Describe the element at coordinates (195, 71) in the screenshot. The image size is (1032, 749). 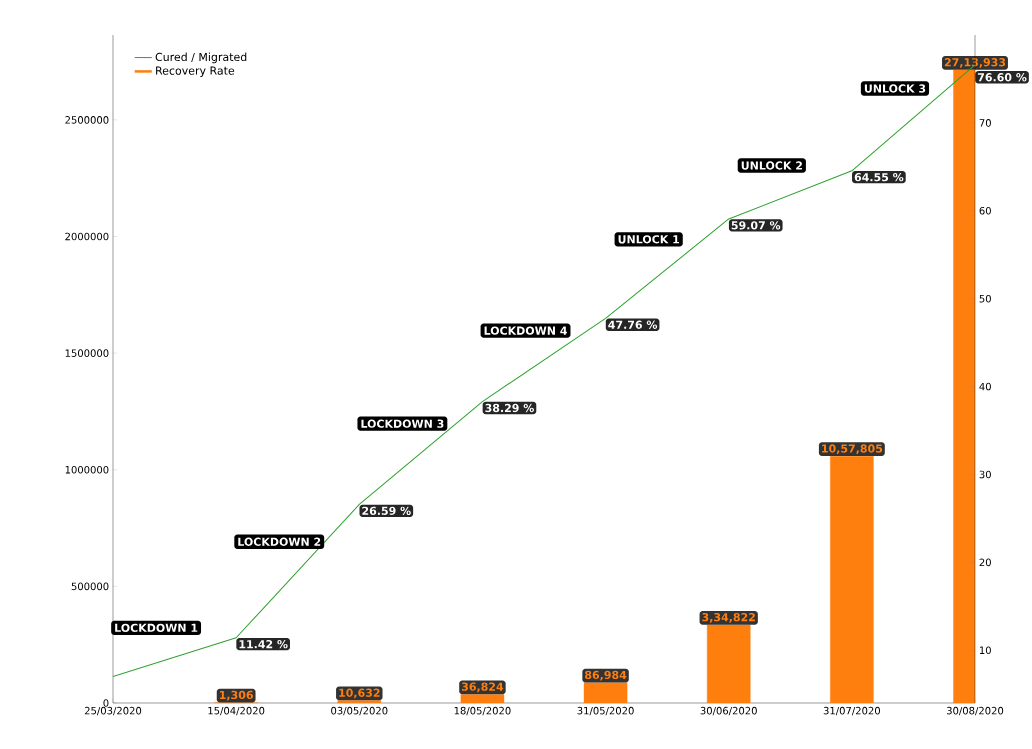
I see `legend-label: Recovery Rate` at that location.